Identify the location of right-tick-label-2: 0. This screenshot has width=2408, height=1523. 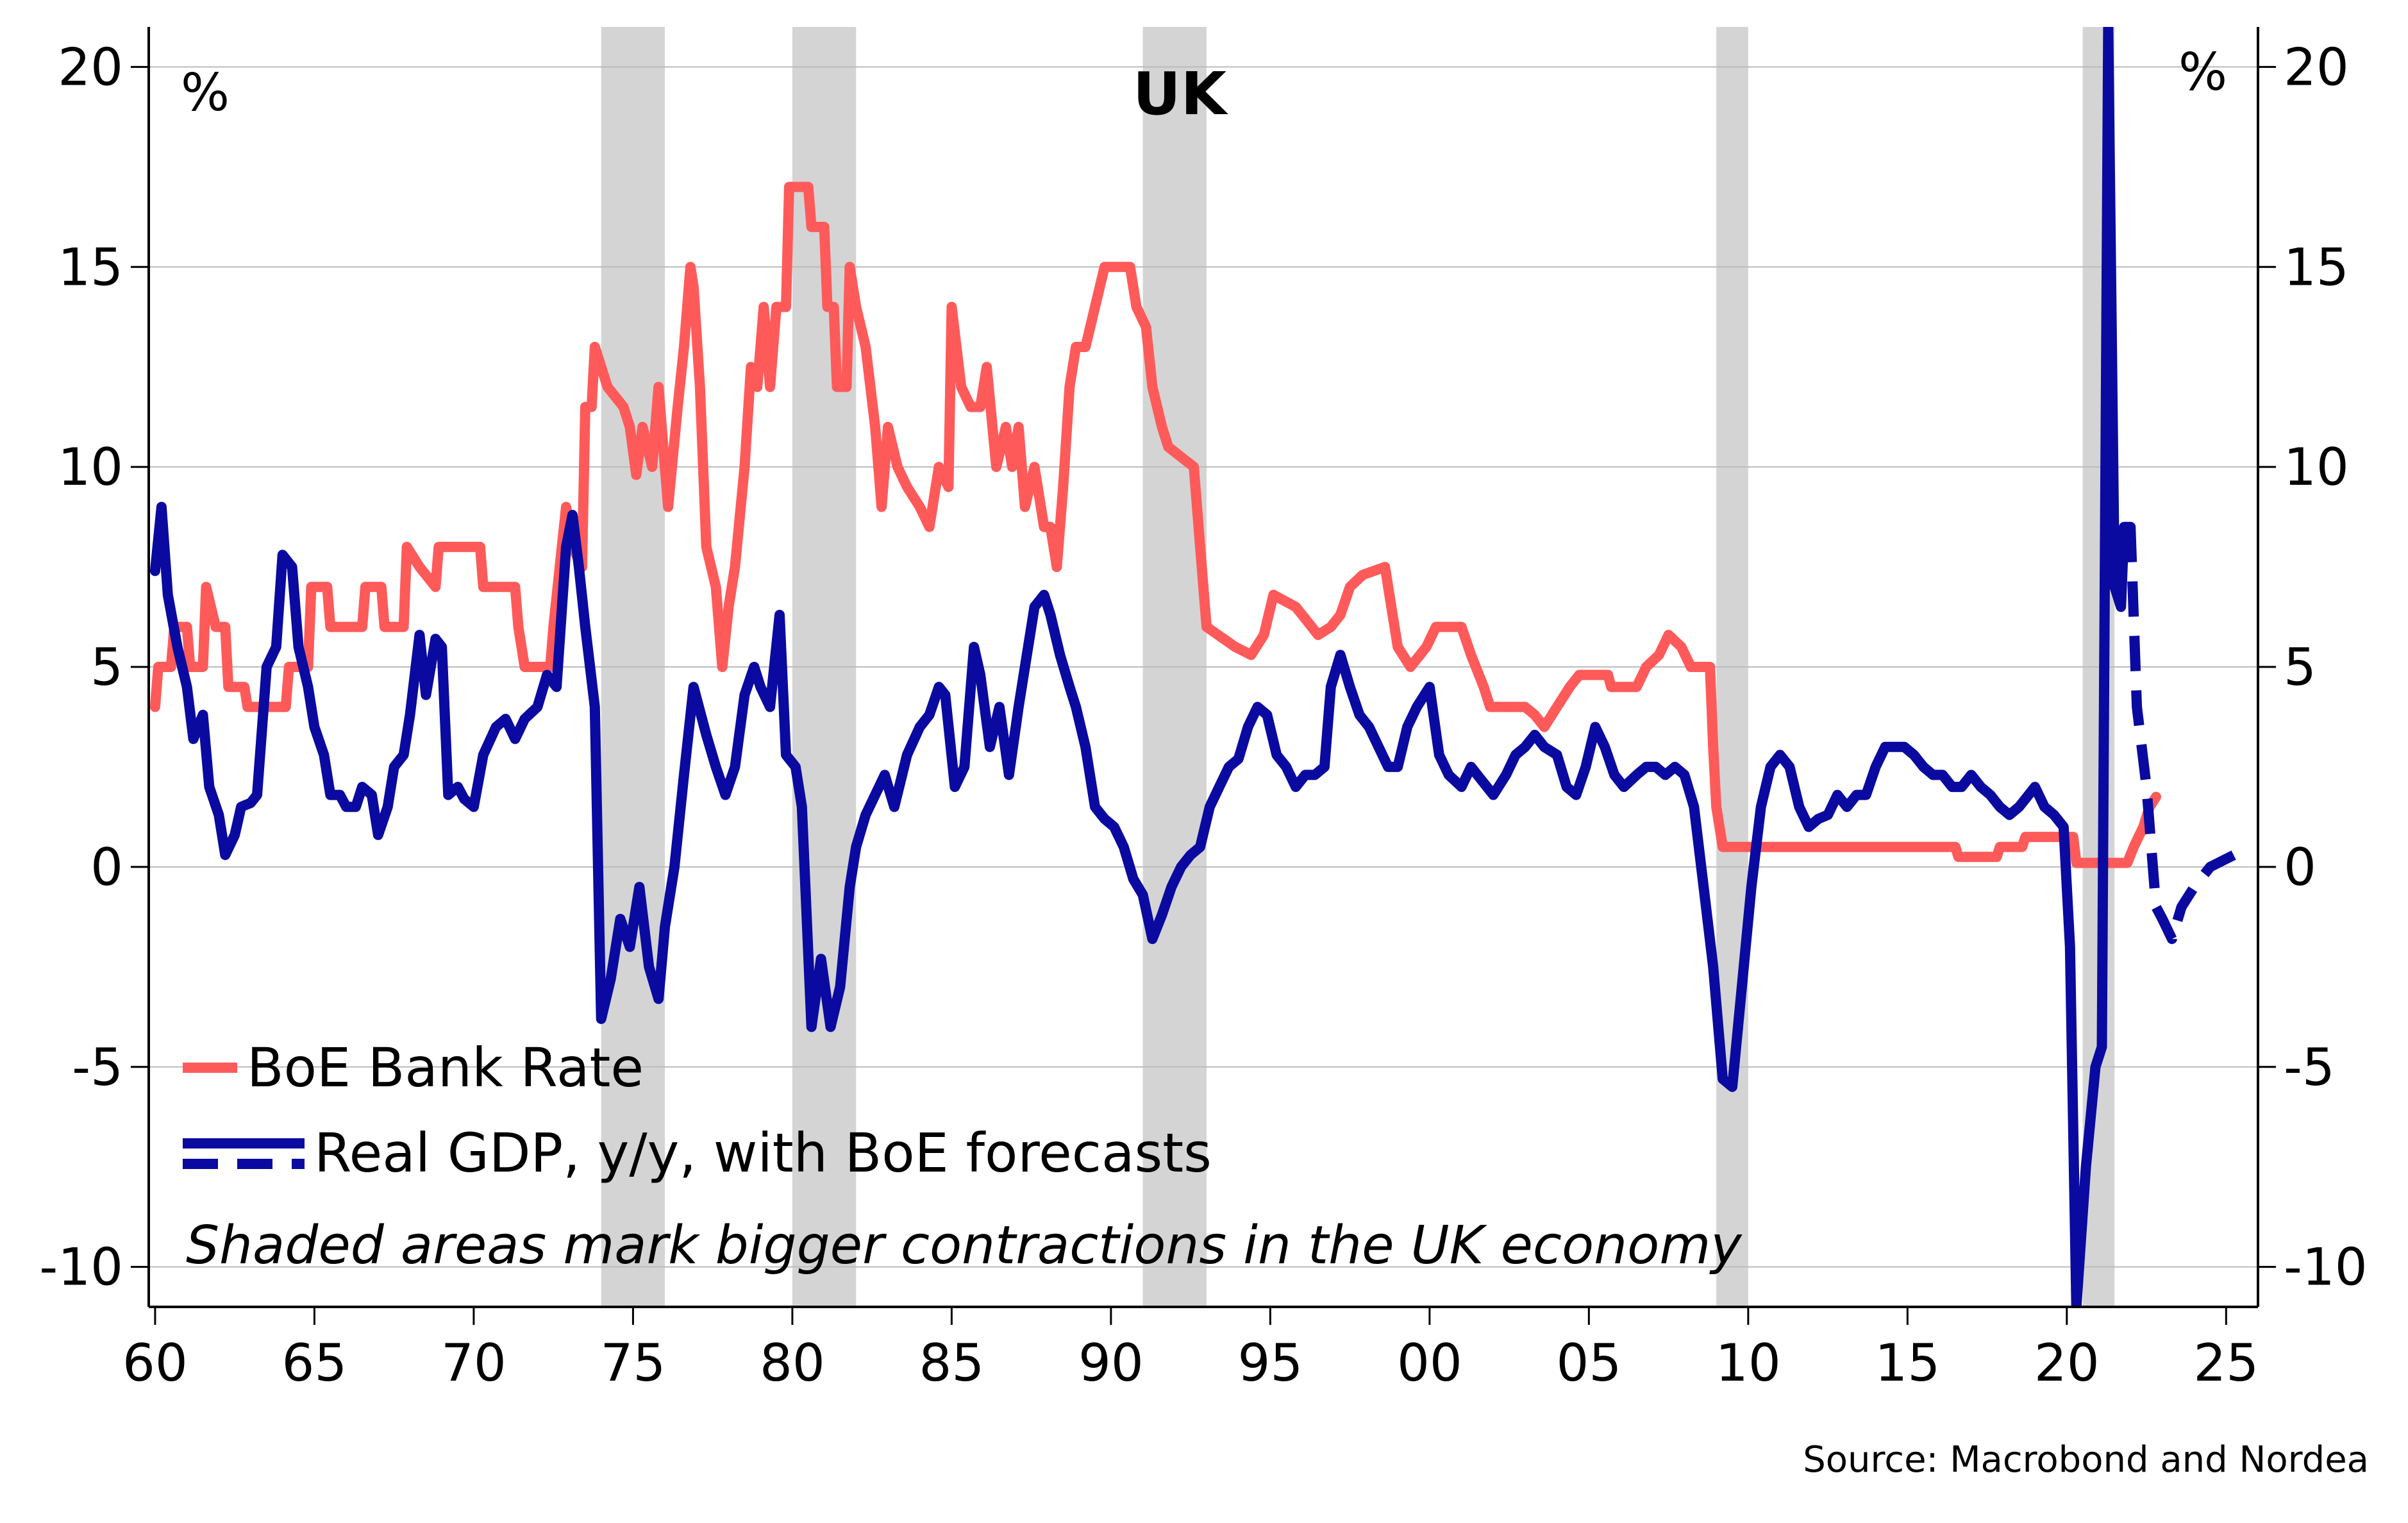
(2300, 867).